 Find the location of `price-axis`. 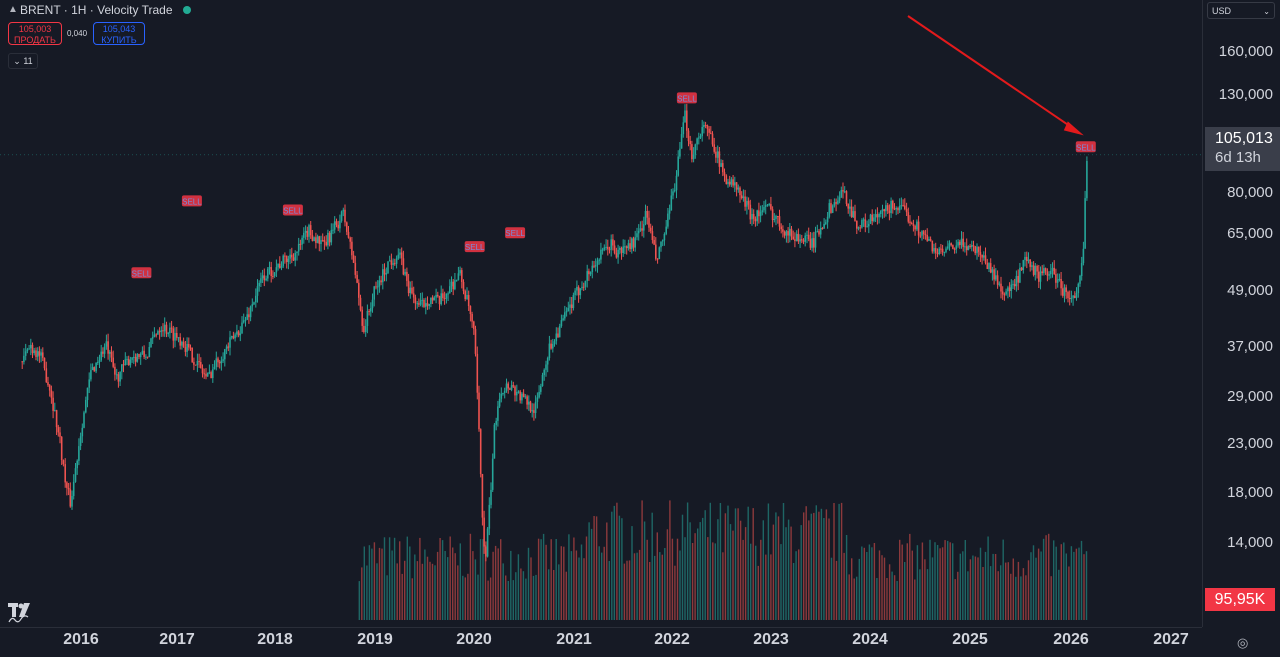

price-axis is located at coordinates (1241, 313).